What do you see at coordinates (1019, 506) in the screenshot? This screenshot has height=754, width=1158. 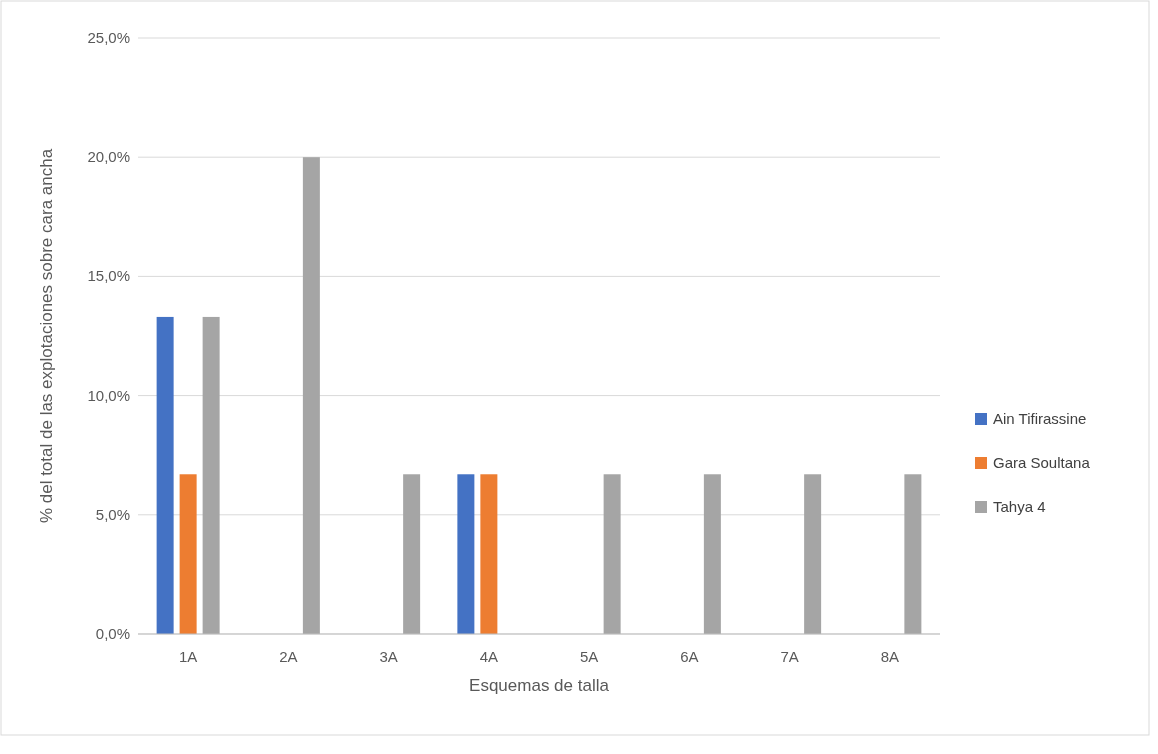 I see `legend-label: Tahya 4` at bounding box center [1019, 506].